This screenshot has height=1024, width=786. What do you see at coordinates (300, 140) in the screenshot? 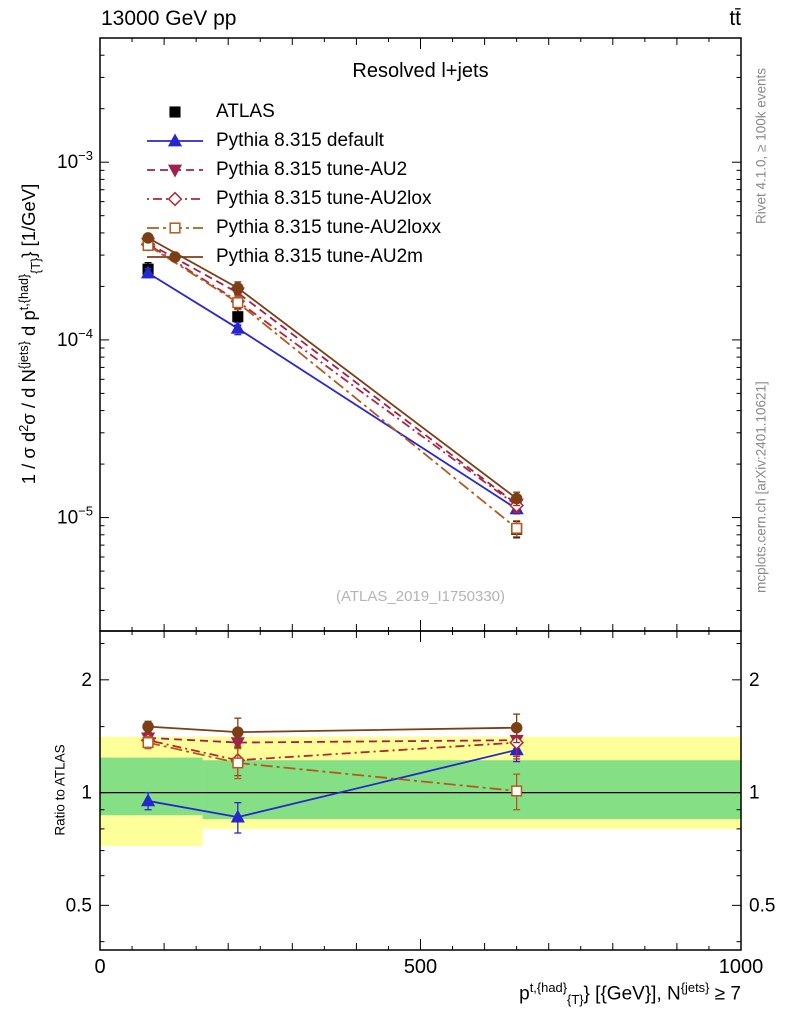
I see `legend-label: Pythia 8.315 default` at bounding box center [300, 140].